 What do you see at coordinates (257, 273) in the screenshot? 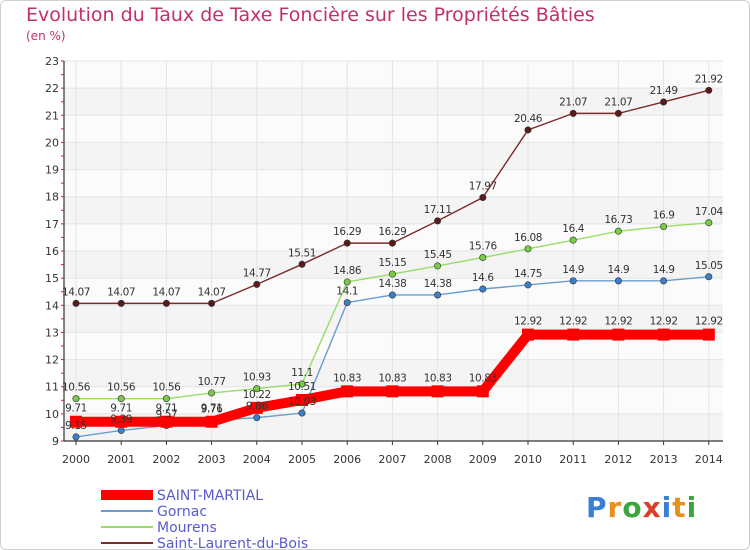
I see `data-label: 14.77` at bounding box center [257, 273].